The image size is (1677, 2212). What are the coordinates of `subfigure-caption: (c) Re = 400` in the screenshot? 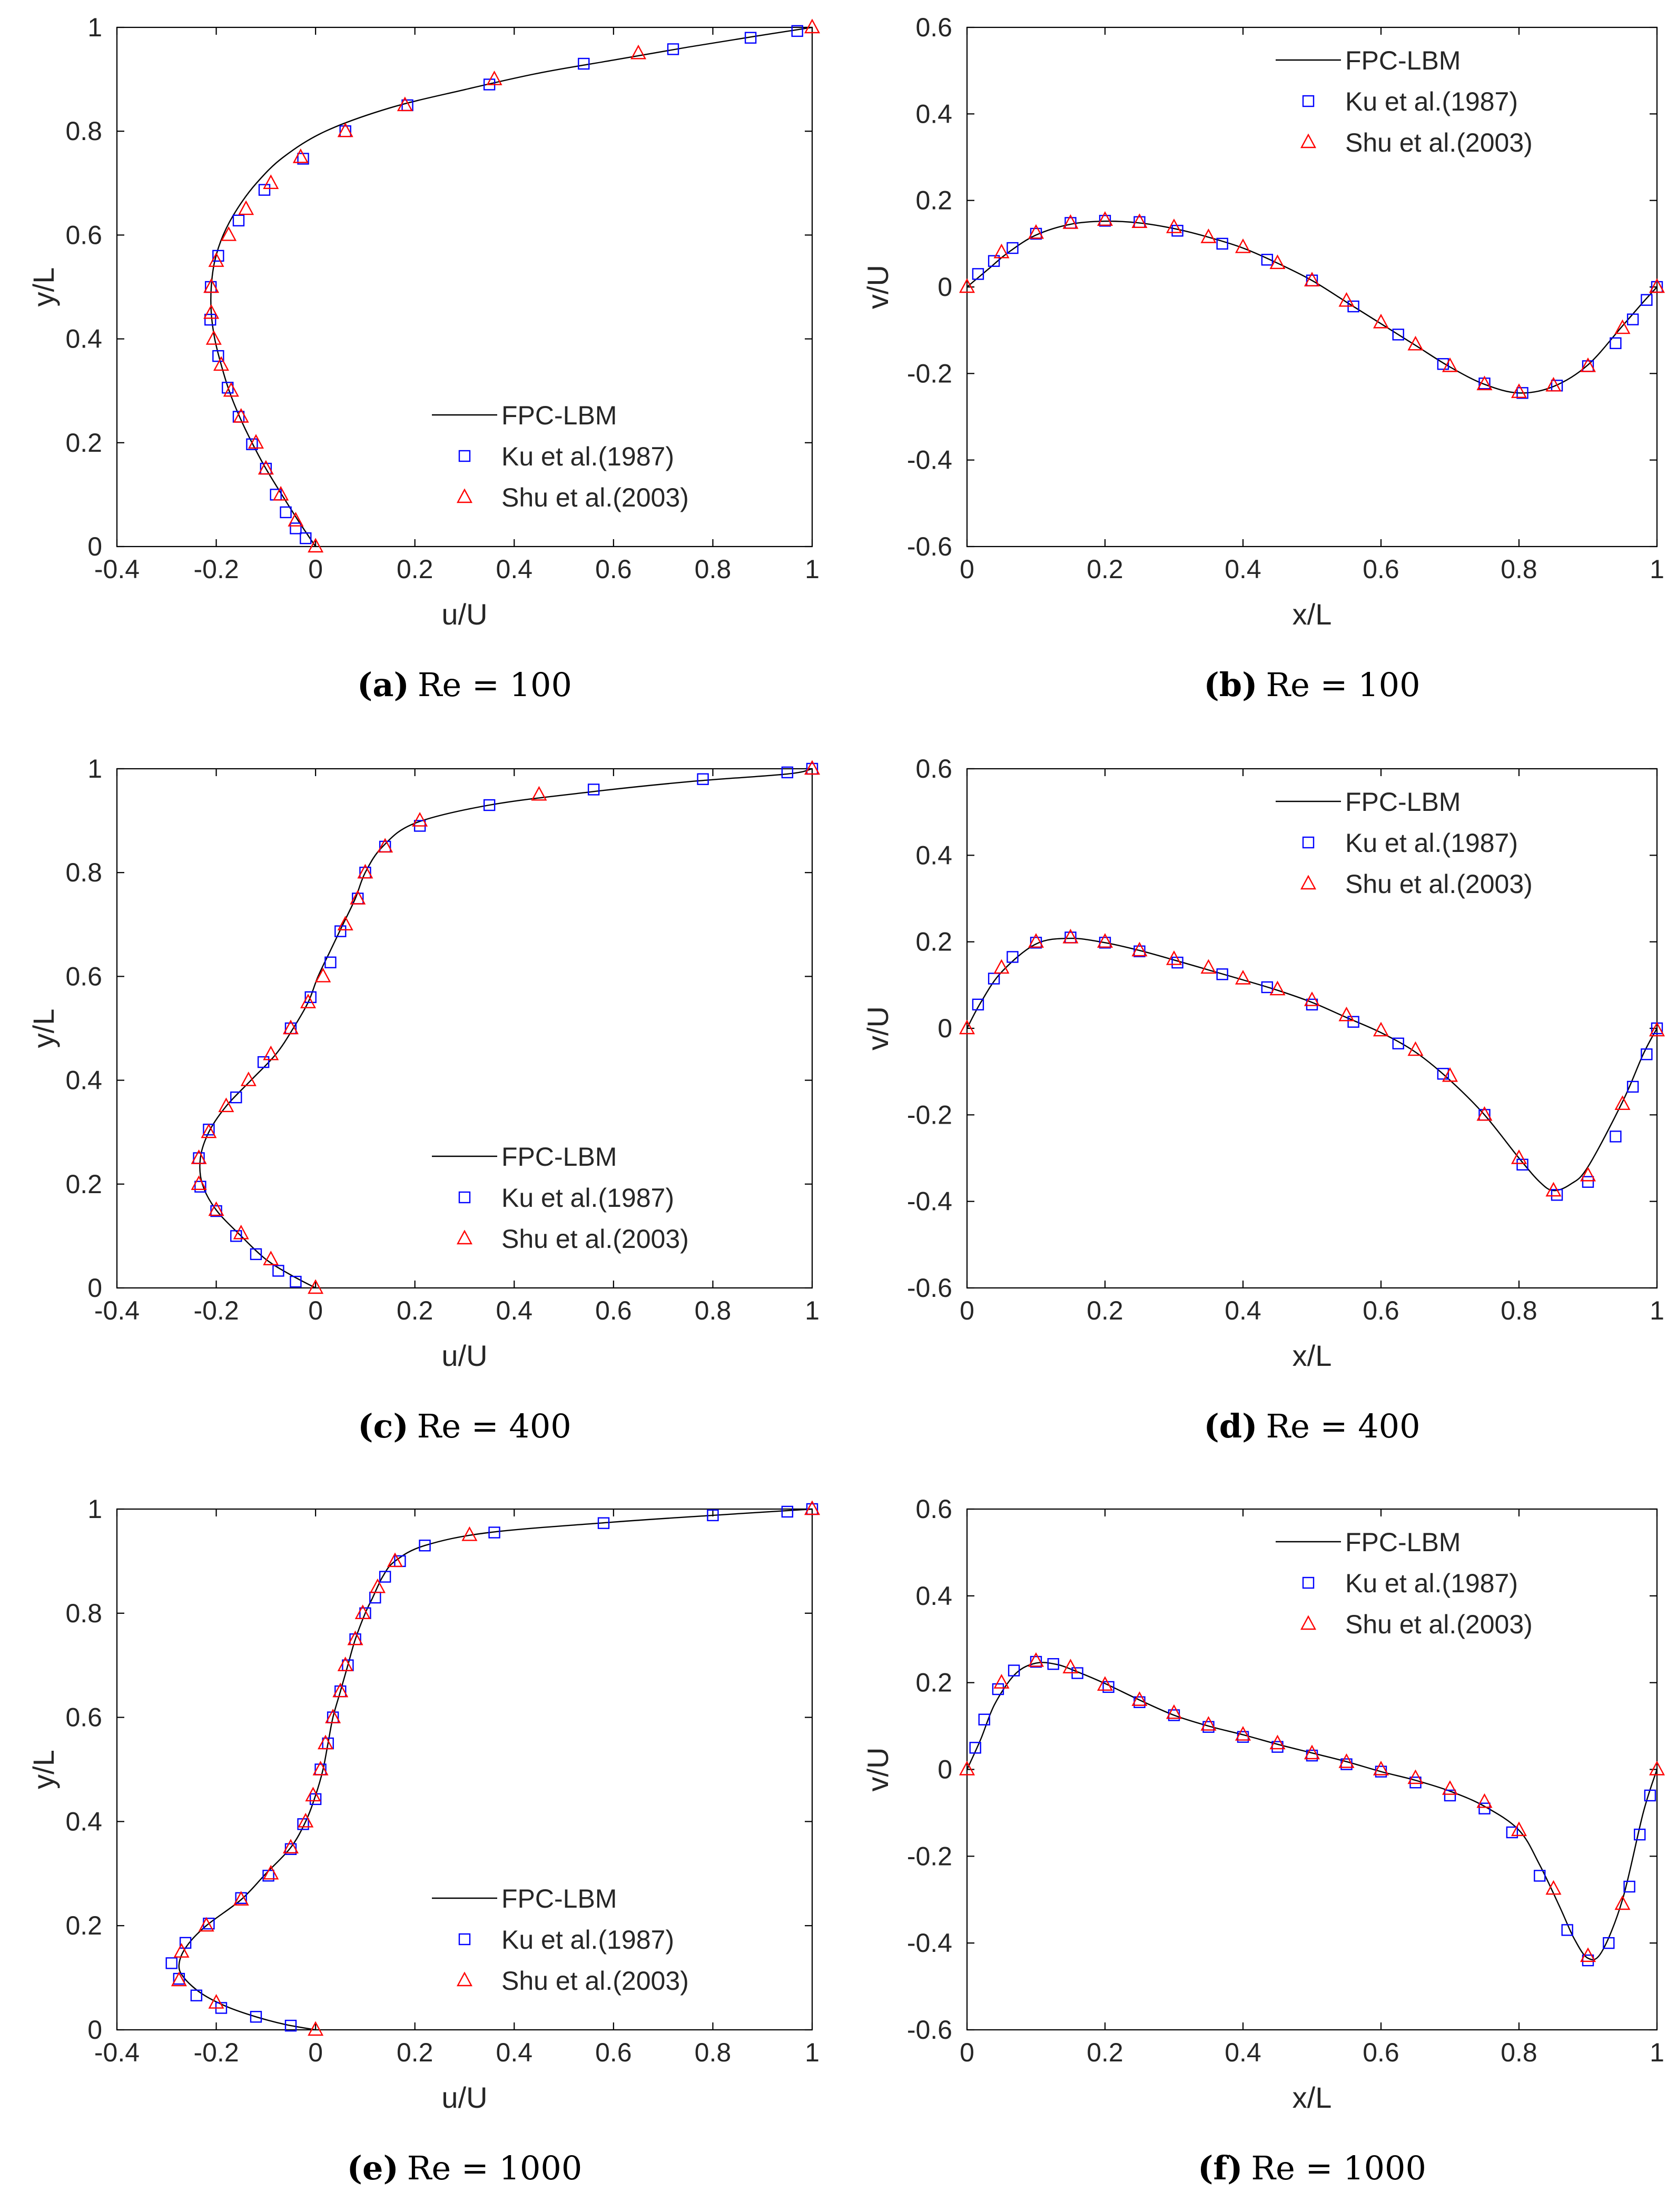 It's located at (464, 1426).